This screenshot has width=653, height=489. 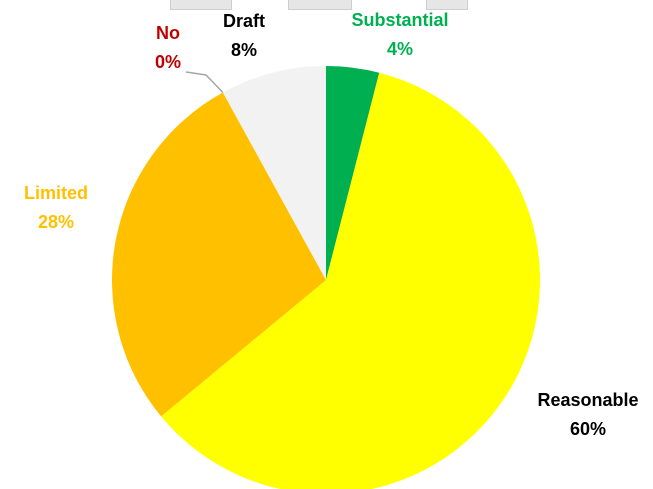 I want to click on top-tab-left, so click(x=201, y=5).